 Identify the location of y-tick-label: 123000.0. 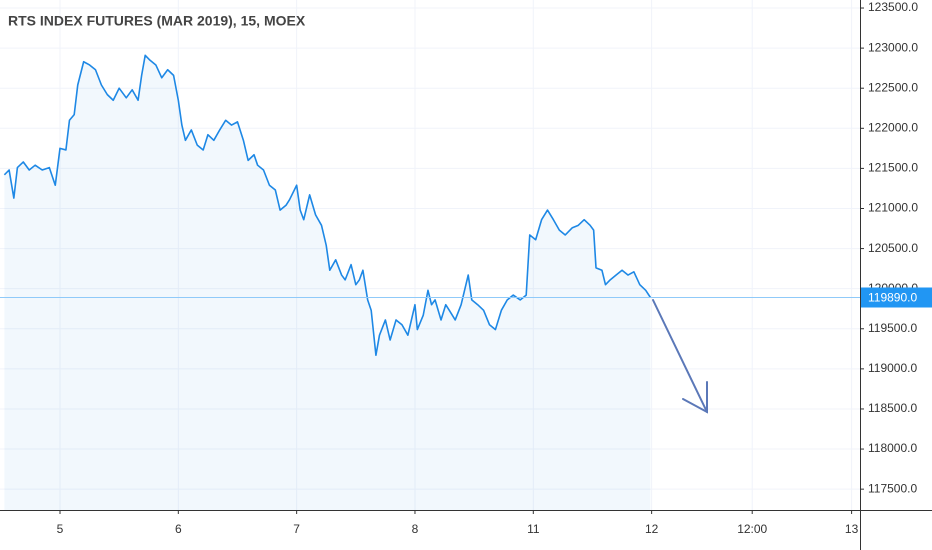
(893, 47).